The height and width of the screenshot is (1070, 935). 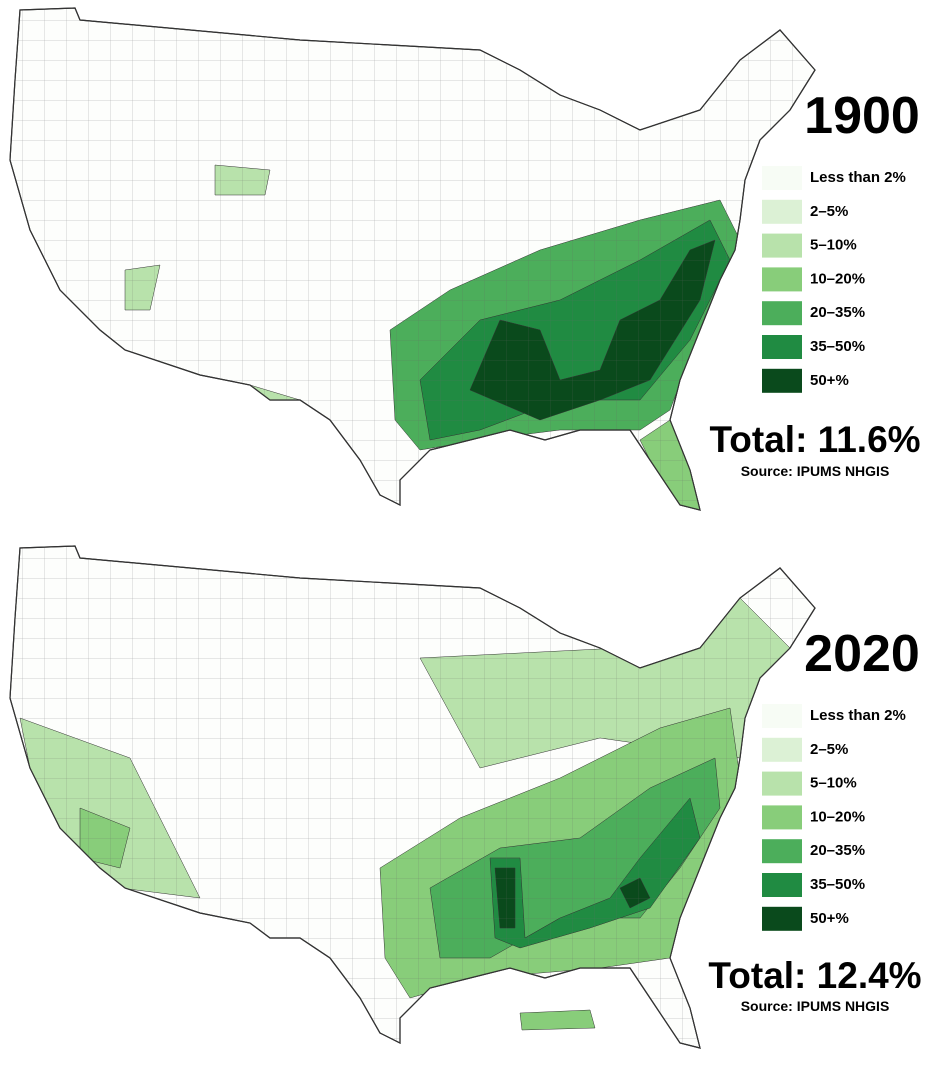 What do you see at coordinates (862, 654) in the screenshot?
I see `year-title: 2020` at bounding box center [862, 654].